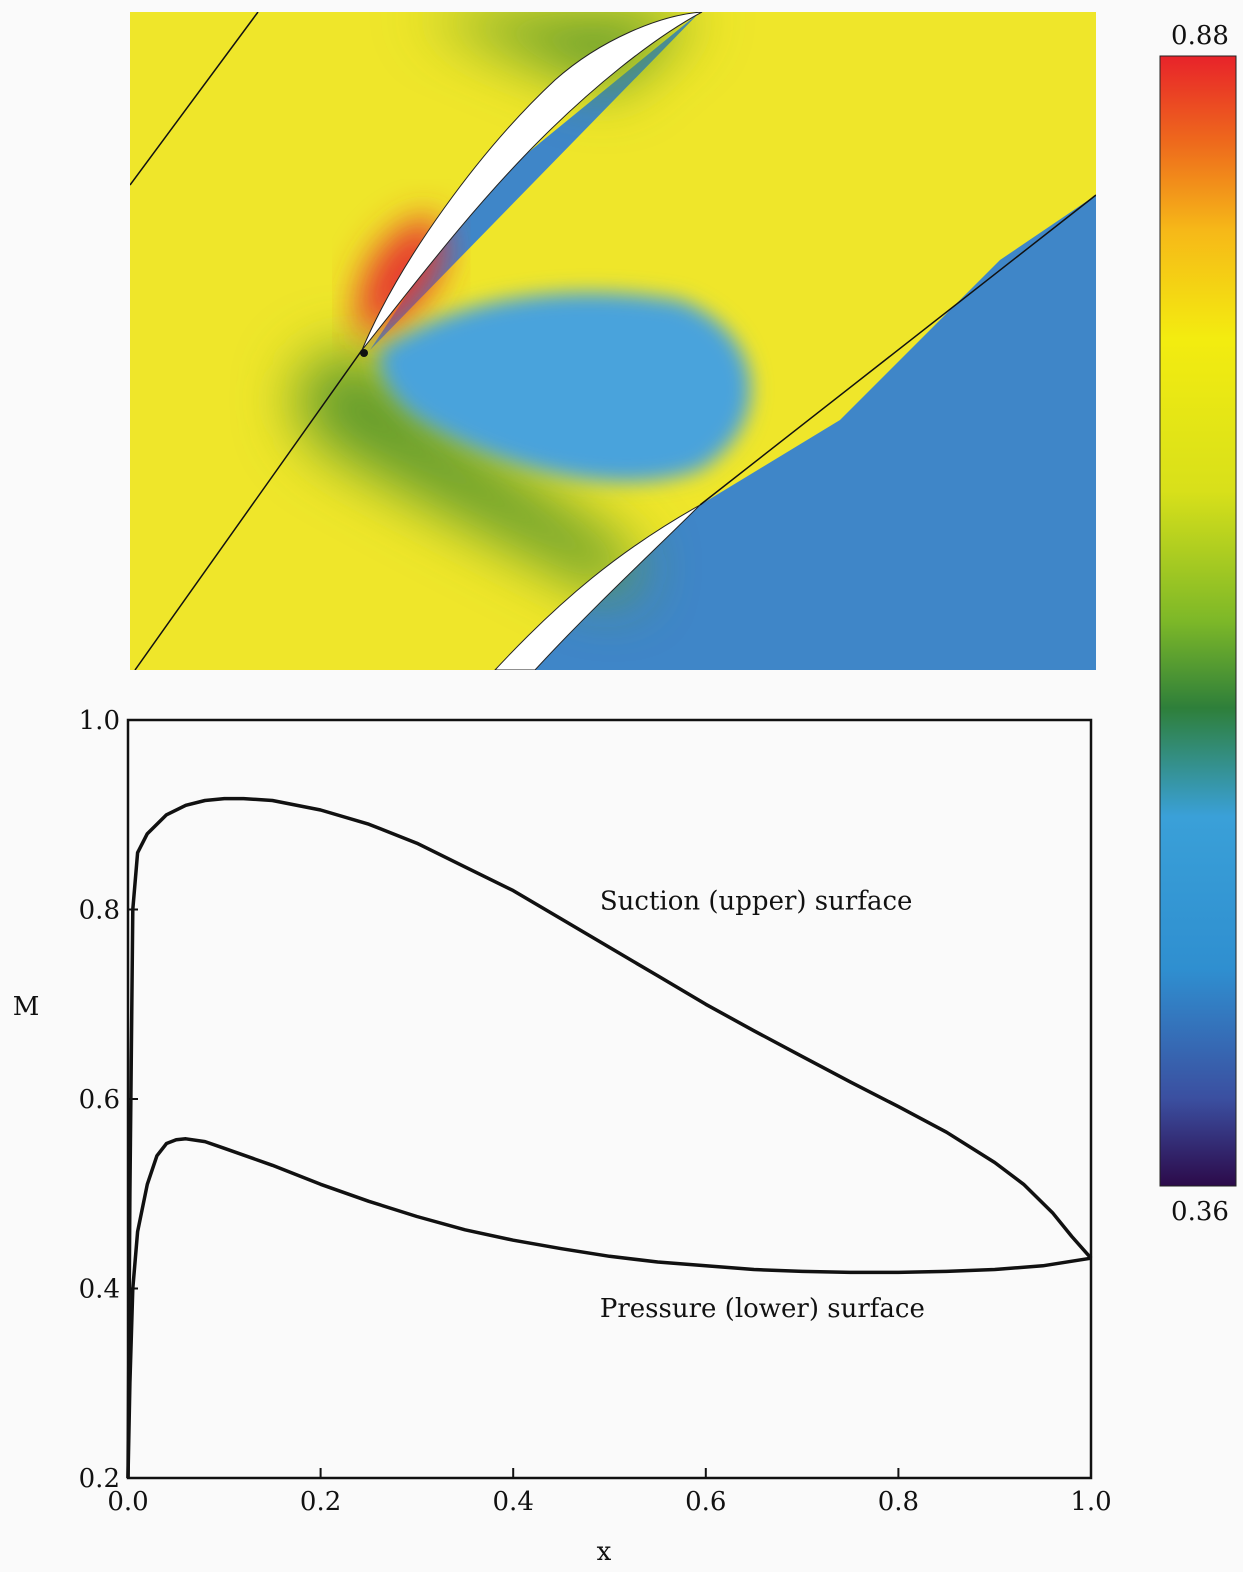 This screenshot has height=1572, width=1243. I want to click on annotation-pressure-surface: Pressure (lower) surface, so click(762, 1309).